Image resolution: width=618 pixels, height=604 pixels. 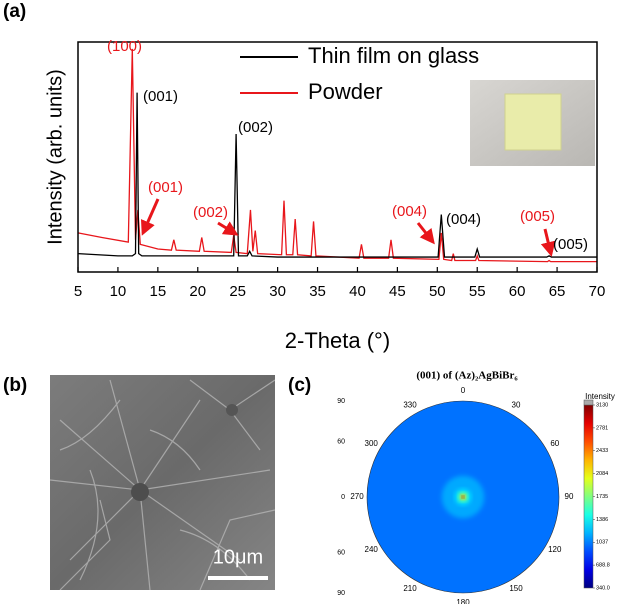 I want to click on colorbar, so click(x=588, y=496).